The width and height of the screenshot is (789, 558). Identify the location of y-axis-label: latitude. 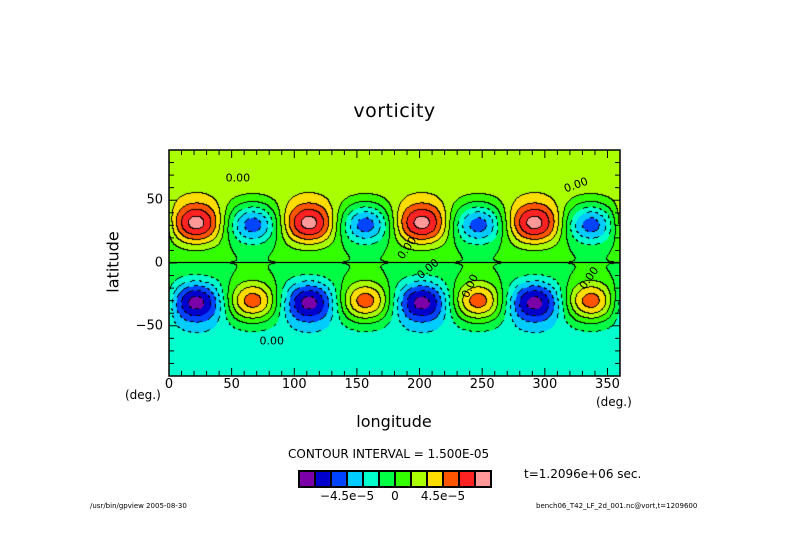
(113, 262).